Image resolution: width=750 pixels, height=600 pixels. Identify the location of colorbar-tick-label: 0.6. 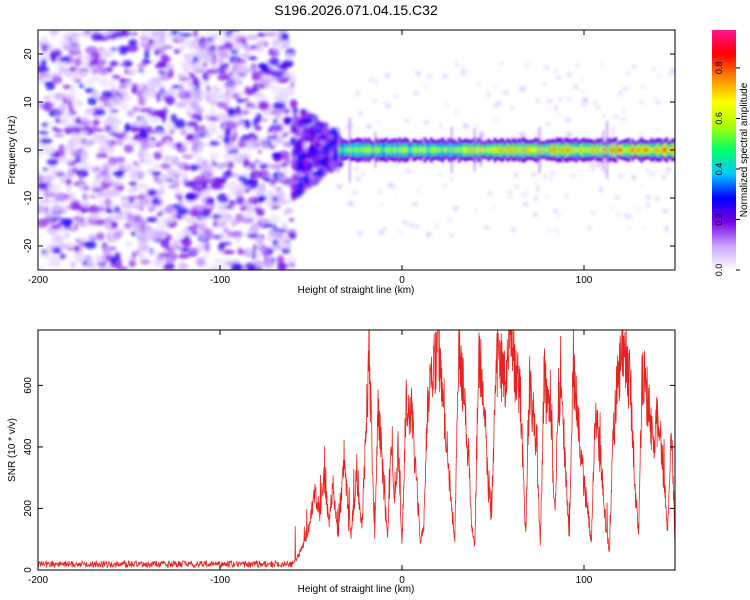
(719, 118).